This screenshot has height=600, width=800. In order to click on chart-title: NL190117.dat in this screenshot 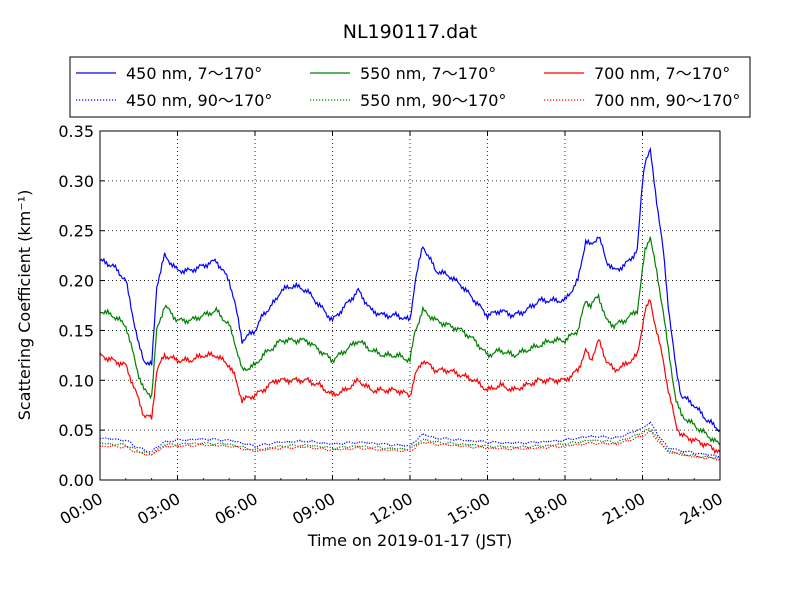, I will do `click(410, 32)`.